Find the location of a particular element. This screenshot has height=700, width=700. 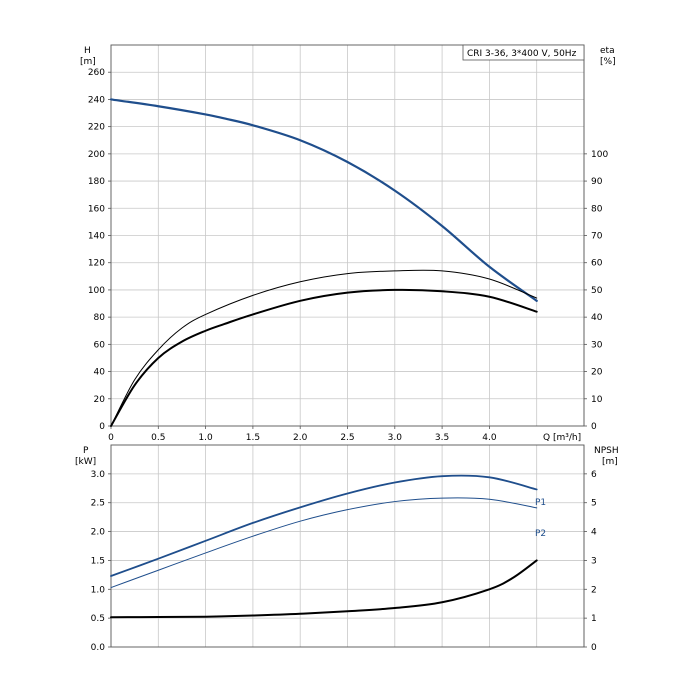

flow-axis-label: Q [m³/h] is located at coordinates (562, 438).